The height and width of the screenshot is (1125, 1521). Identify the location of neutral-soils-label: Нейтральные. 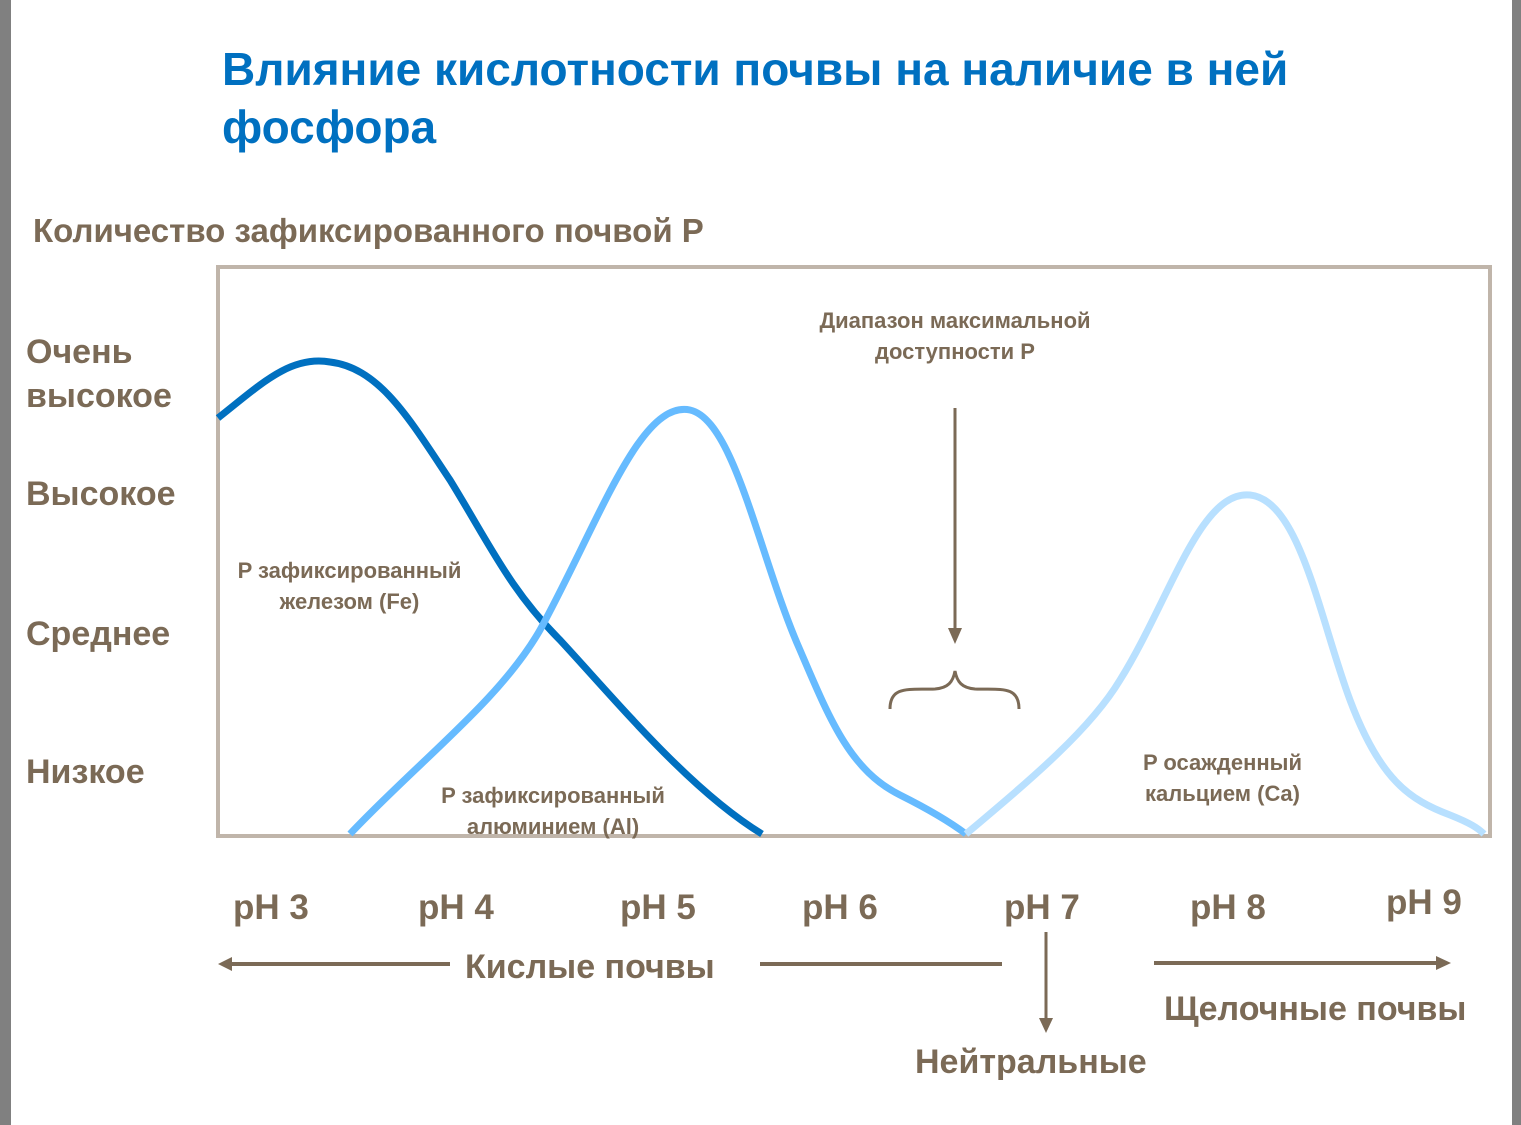
(1031, 1062).